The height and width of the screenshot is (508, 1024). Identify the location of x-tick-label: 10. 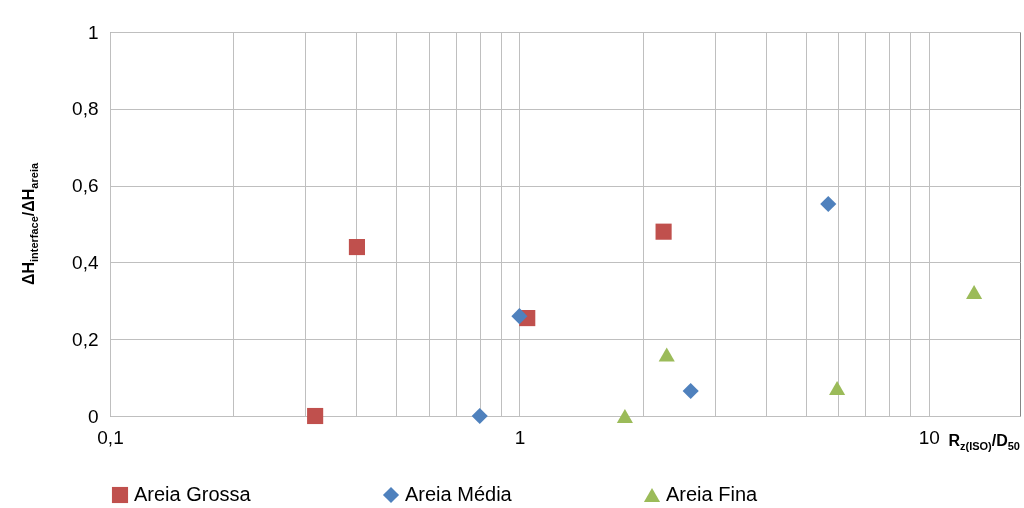
(929, 437).